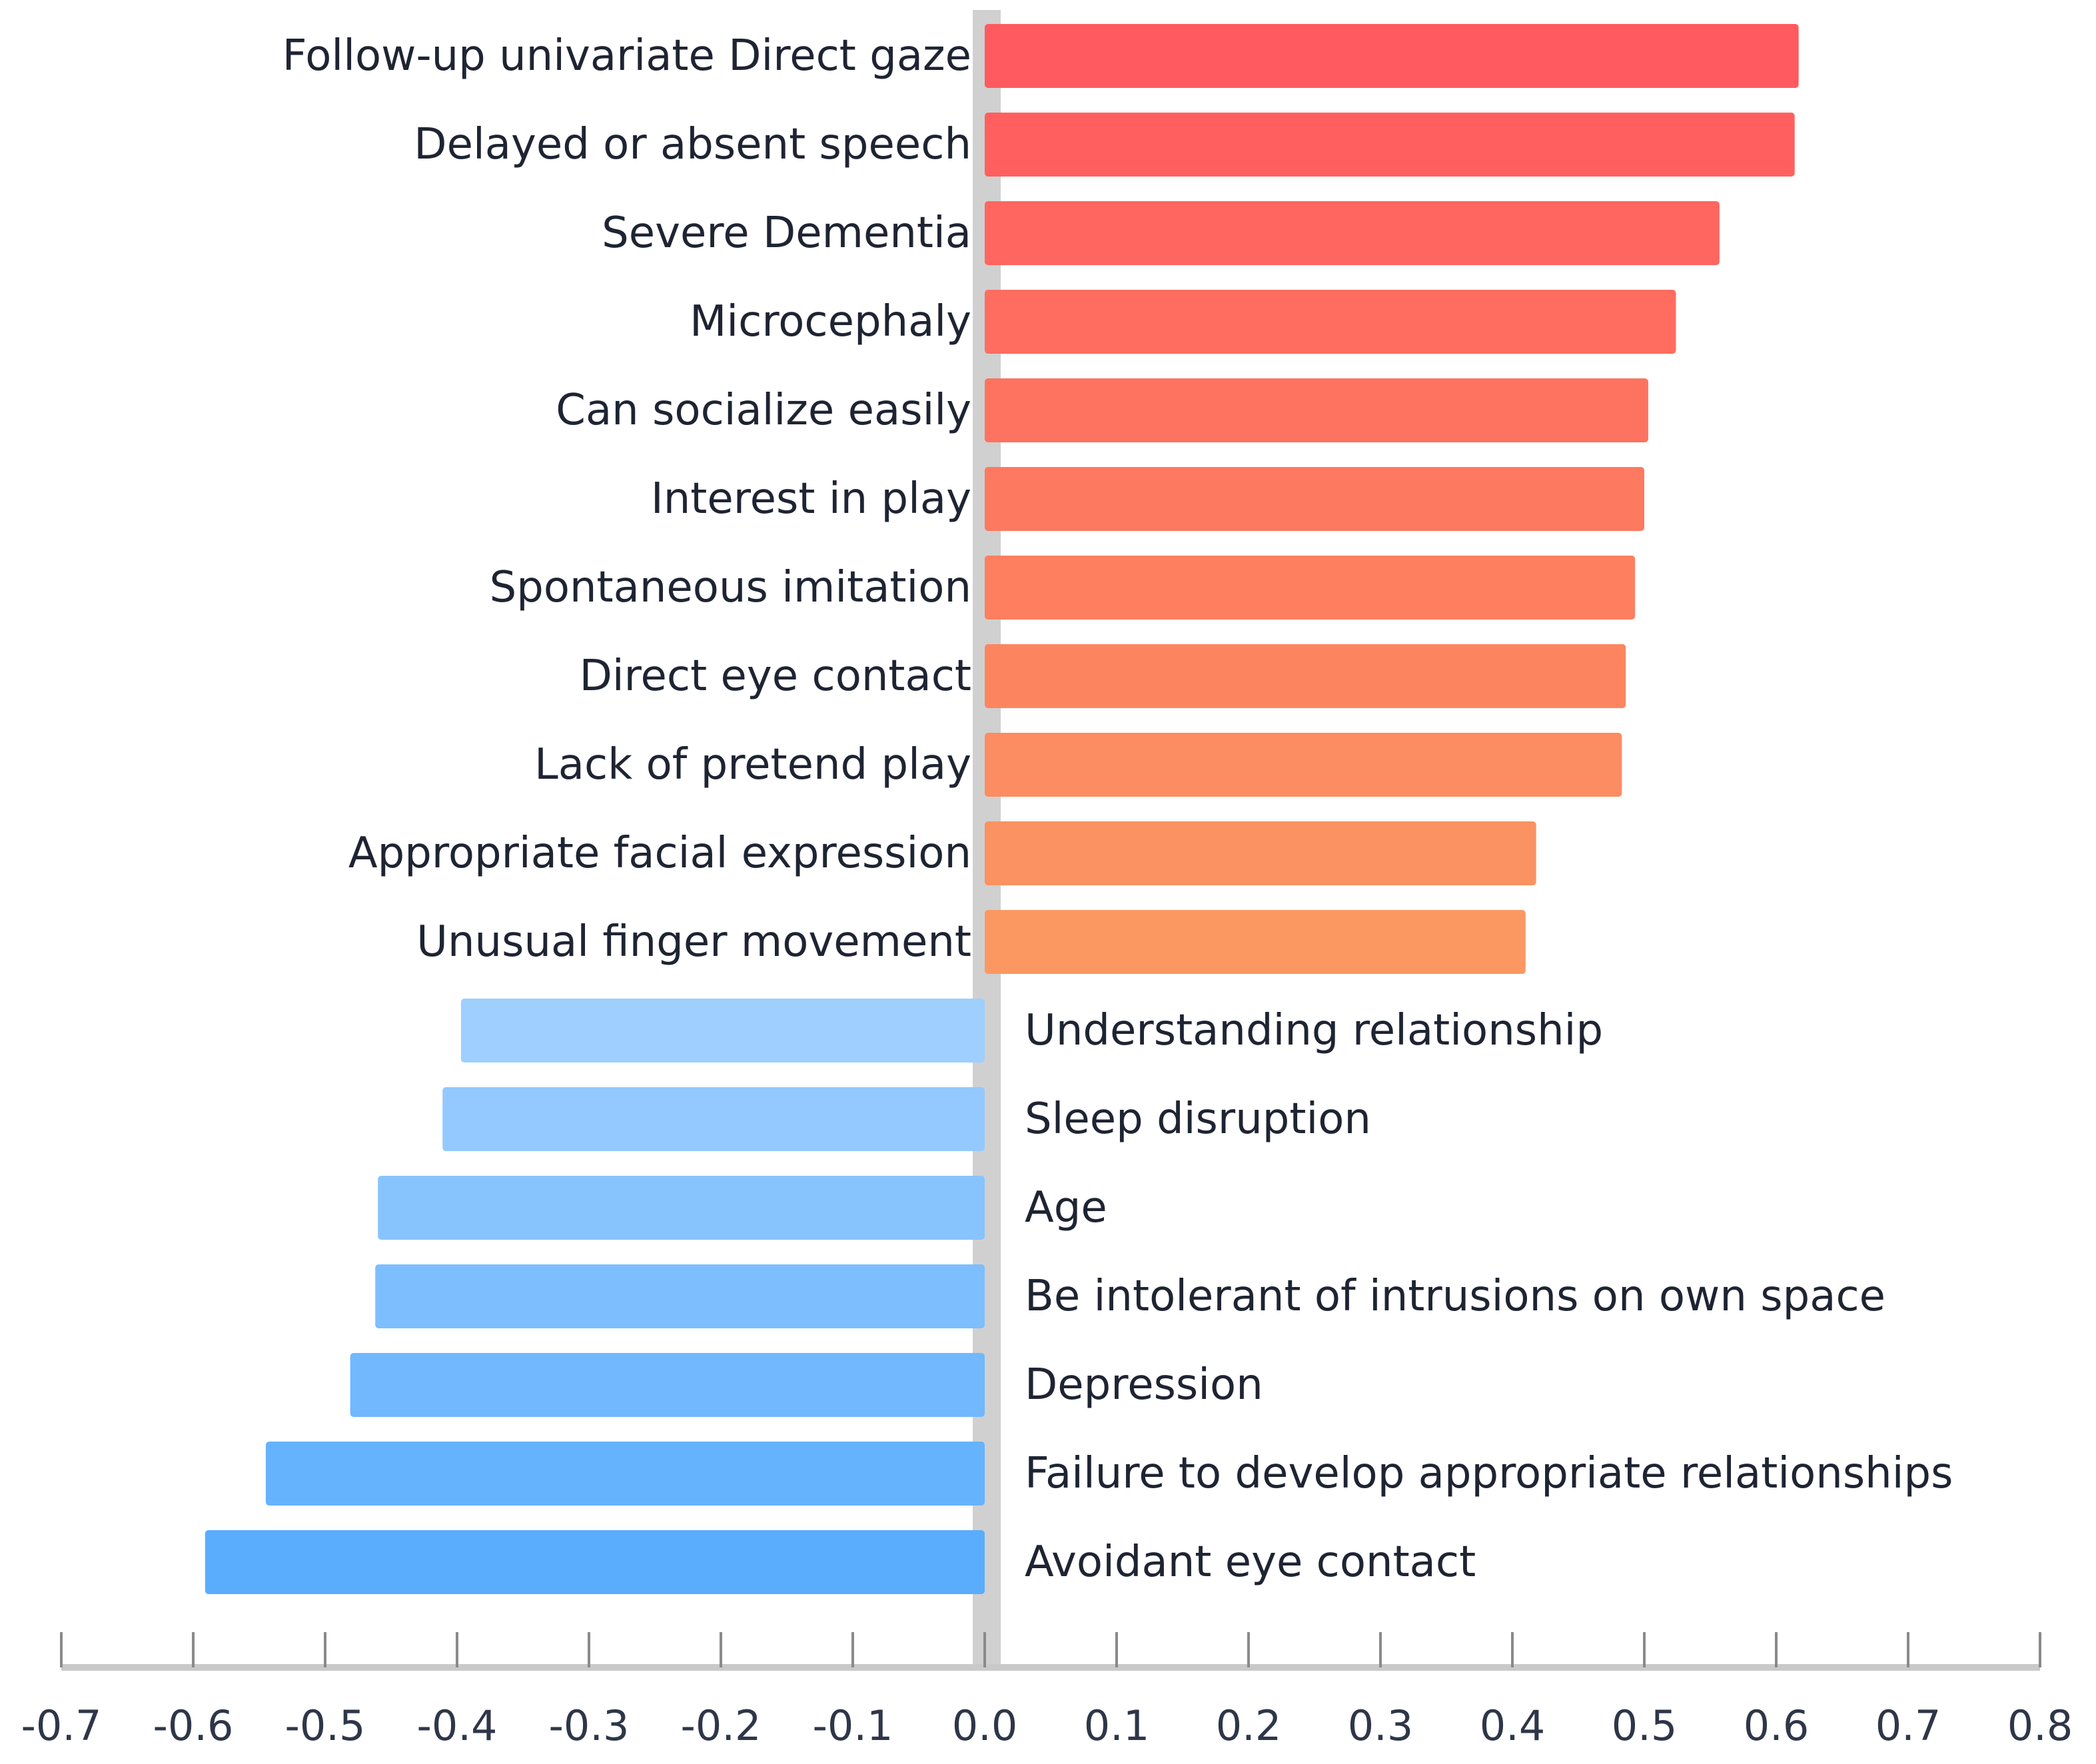 The image size is (2096, 1764). What do you see at coordinates (721, 1725) in the screenshot?
I see `x-tick-label: -0.2` at bounding box center [721, 1725].